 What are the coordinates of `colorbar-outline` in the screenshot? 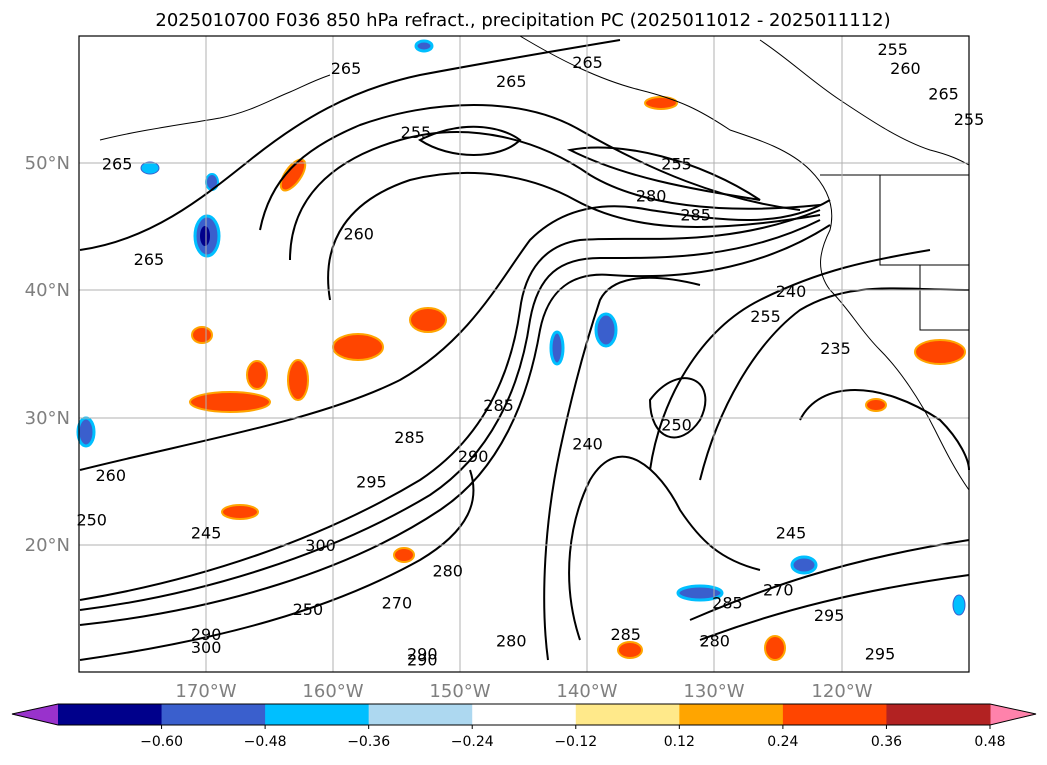 It's located at (524, 714).